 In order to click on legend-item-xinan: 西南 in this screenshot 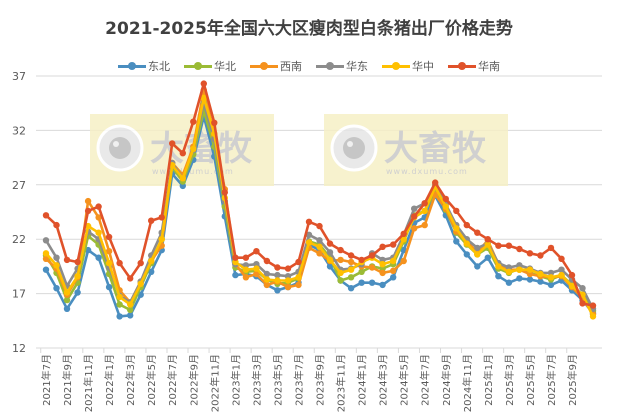, I will do `click(276, 66)`.